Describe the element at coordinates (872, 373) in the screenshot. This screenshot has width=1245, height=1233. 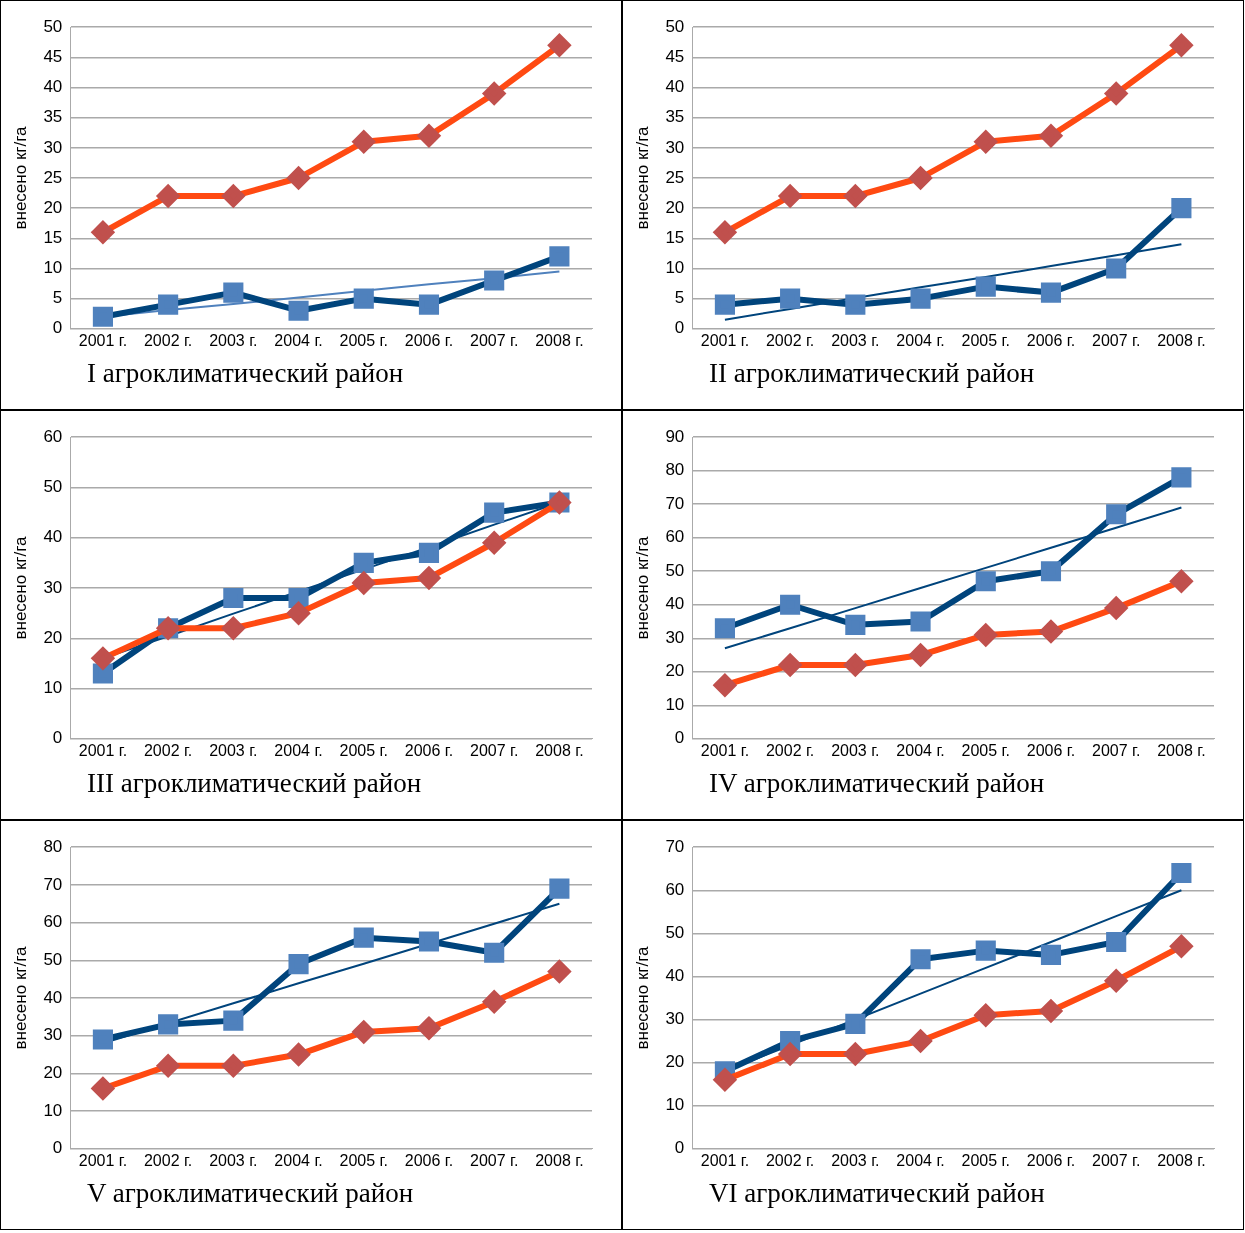
I see `text: II агроклиматический район` at that location.